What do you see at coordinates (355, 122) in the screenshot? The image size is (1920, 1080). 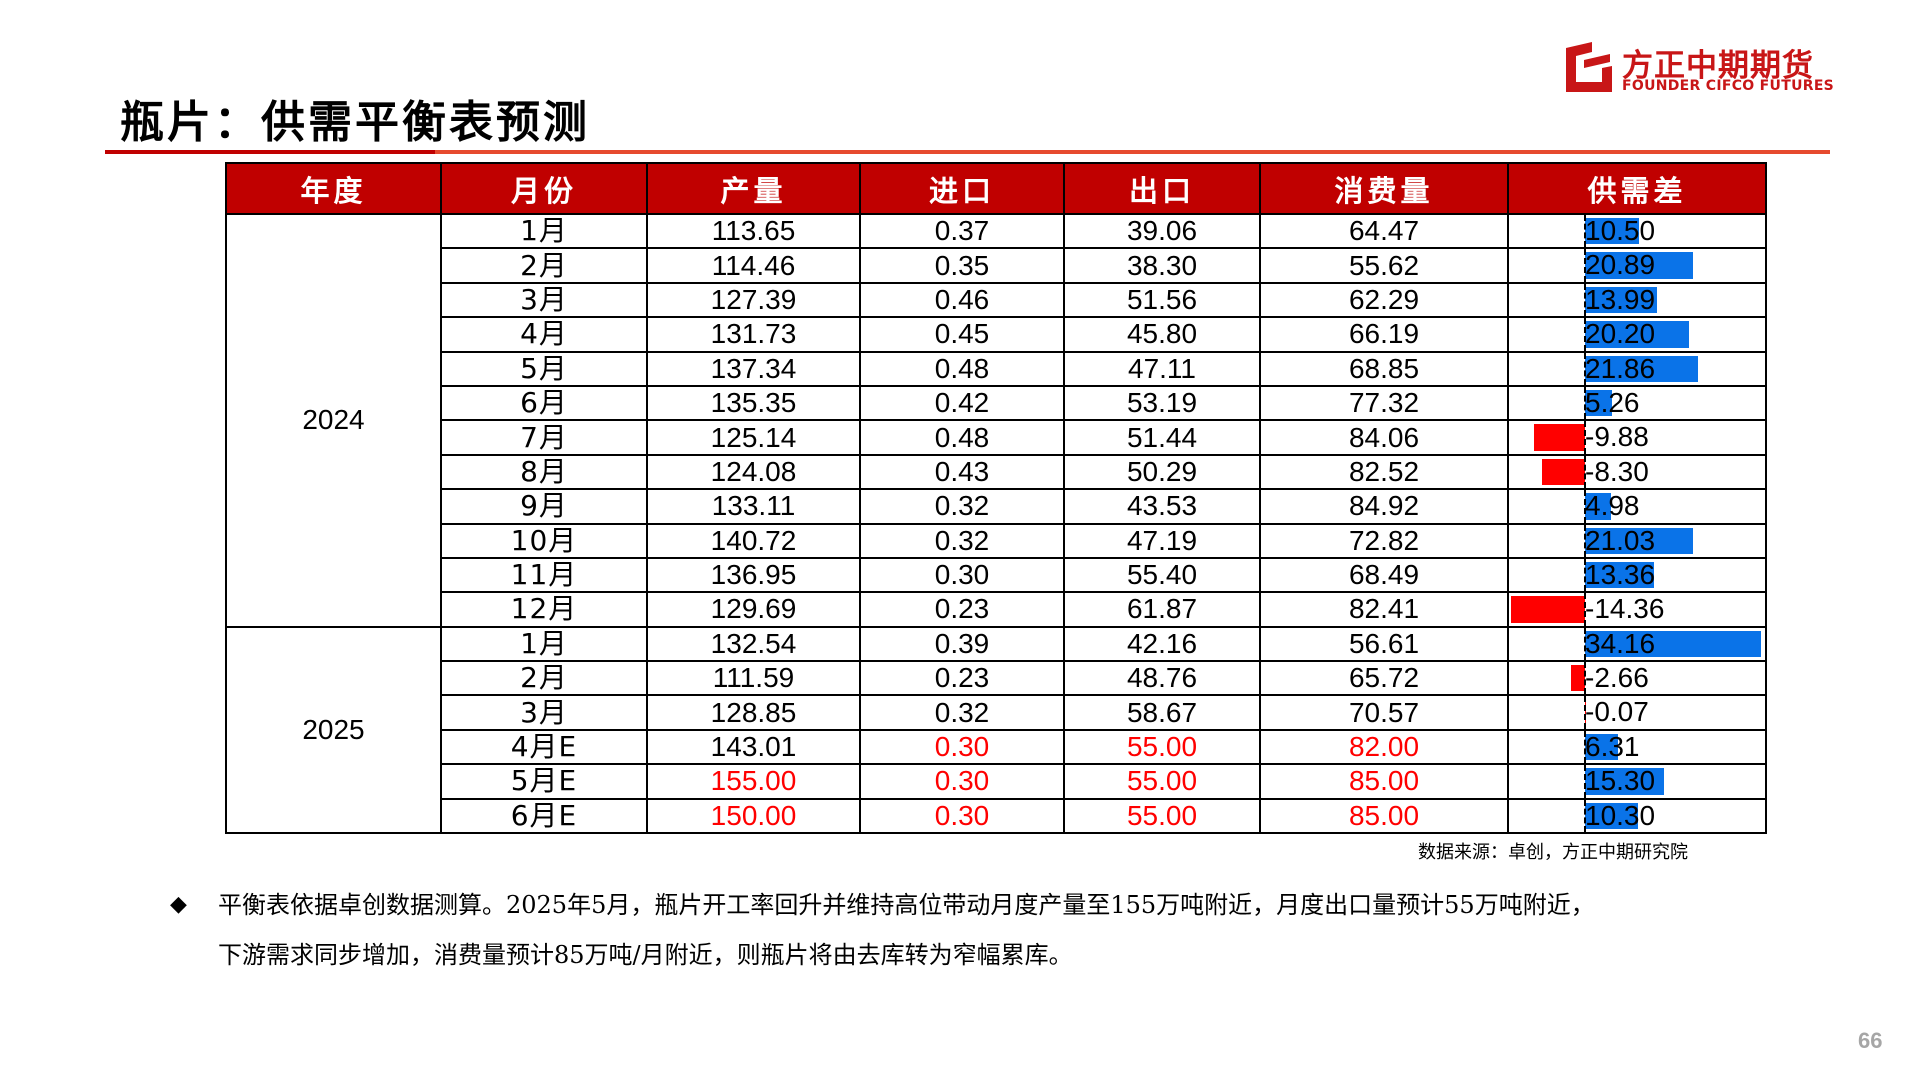 I see `page-title: 瓶片：供需平衡表预测` at bounding box center [355, 122].